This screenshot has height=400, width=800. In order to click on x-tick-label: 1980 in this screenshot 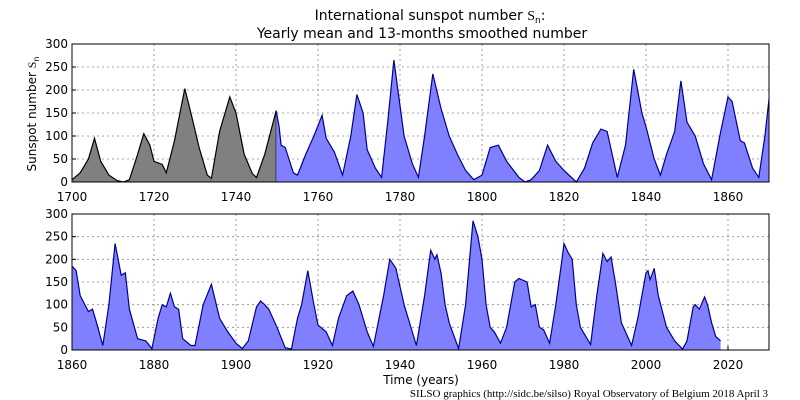, I will do `click(564, 365)`.